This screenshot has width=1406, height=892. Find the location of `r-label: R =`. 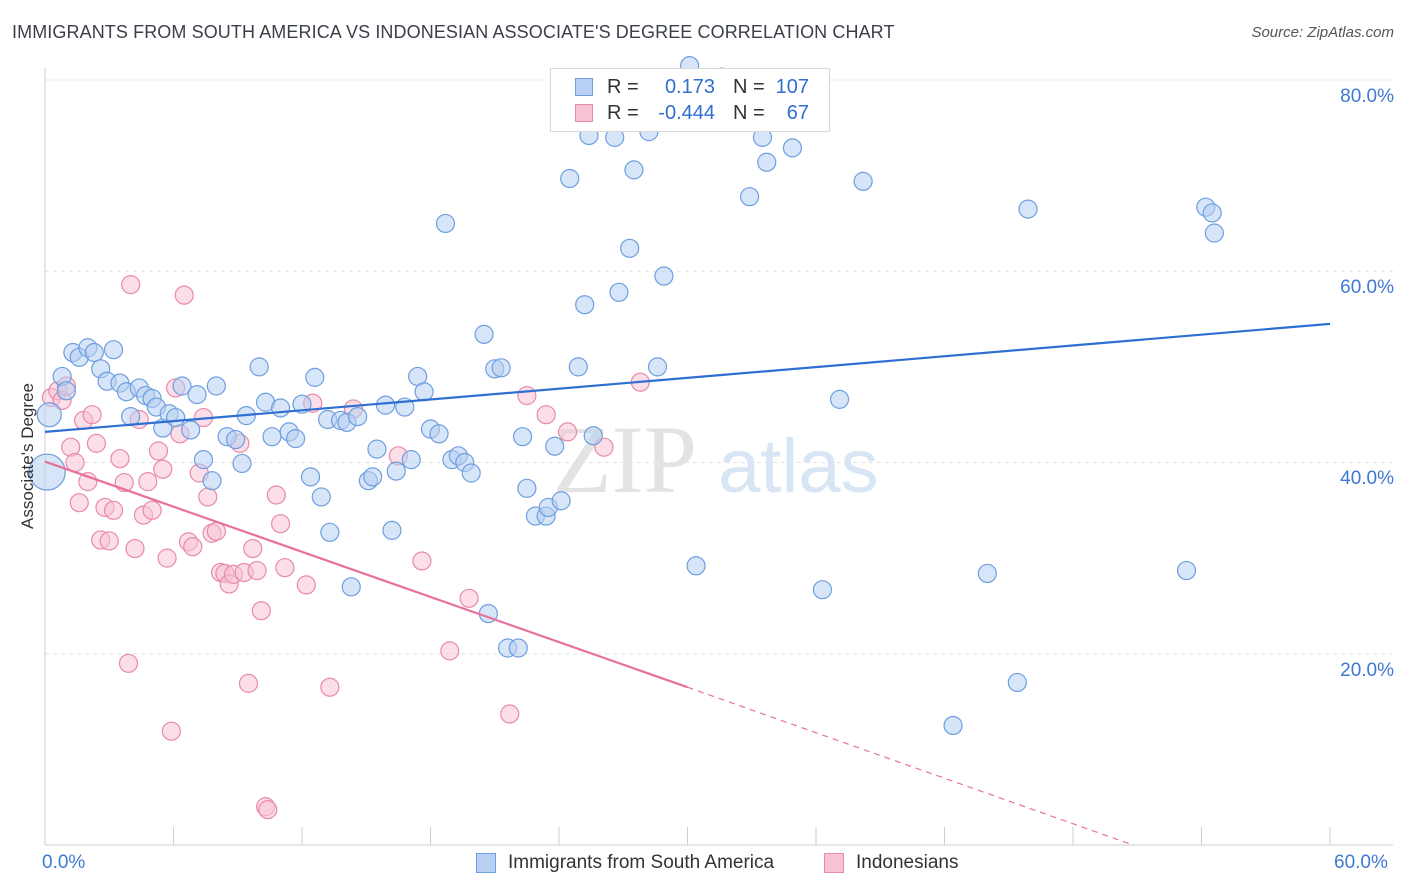

r-label: R = is located at coordinates (623, 112).